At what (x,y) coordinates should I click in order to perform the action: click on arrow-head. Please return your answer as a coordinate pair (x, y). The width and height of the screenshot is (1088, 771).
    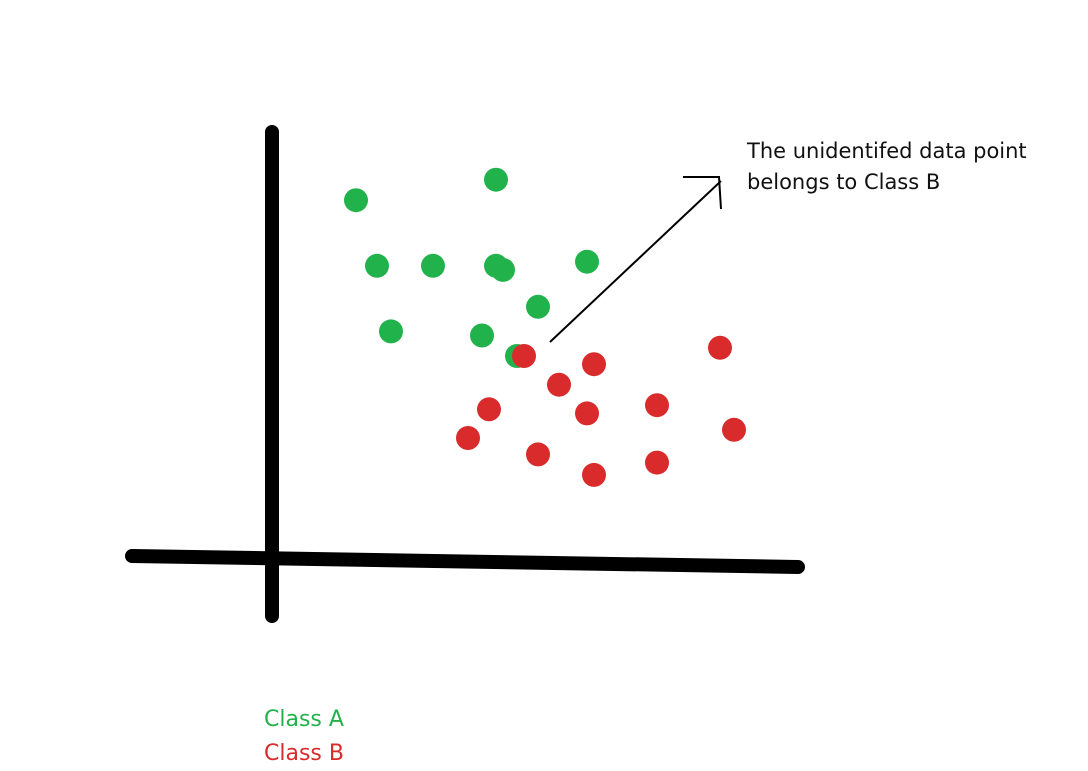
    Looking at the image, I should click on (702, 193).